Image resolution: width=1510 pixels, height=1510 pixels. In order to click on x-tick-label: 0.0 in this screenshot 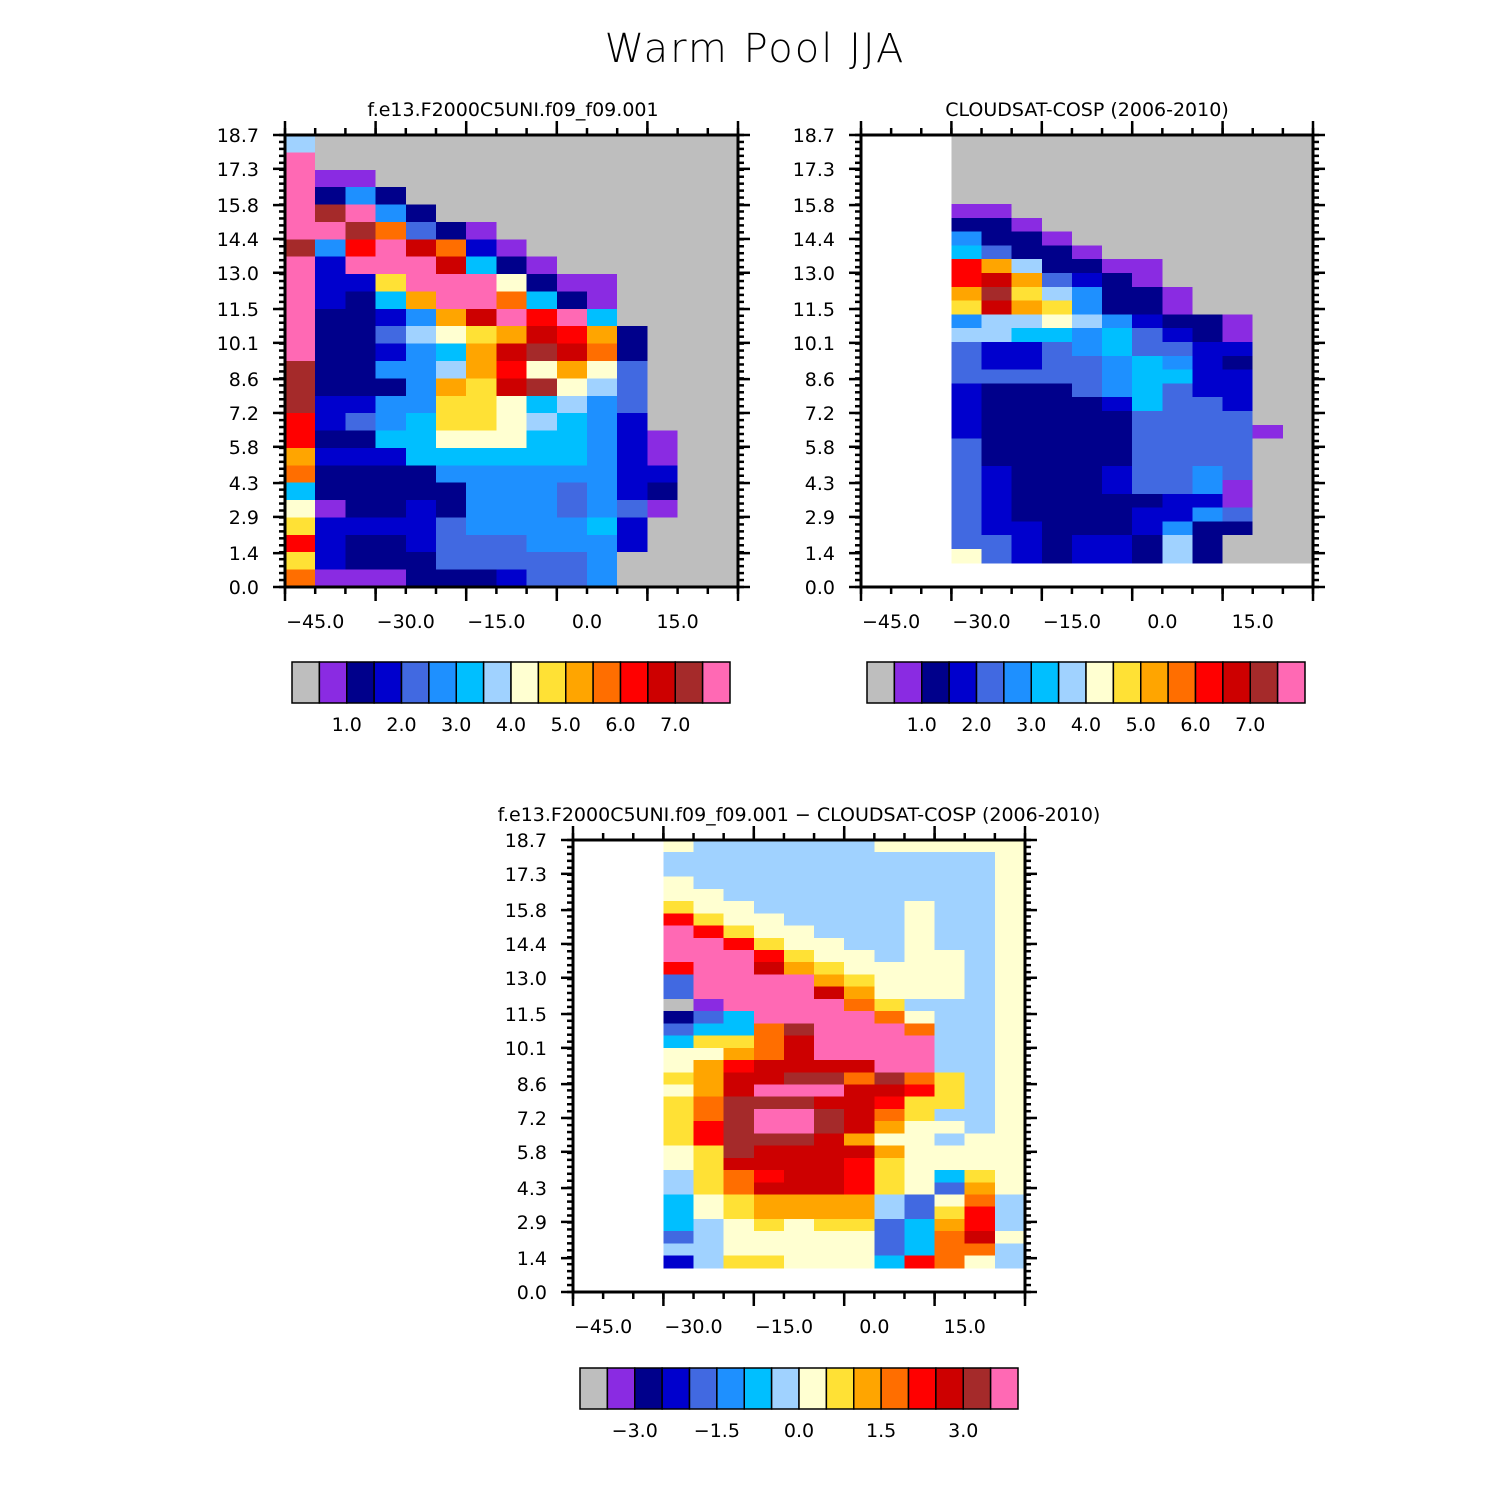, I will do `click(874, 1327)`.